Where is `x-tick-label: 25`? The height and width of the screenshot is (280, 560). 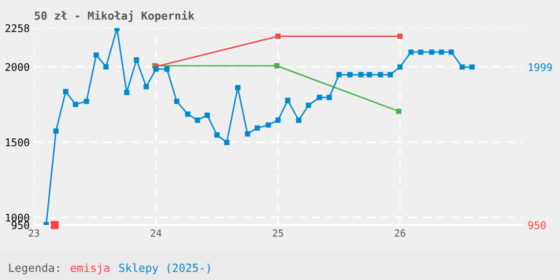
x-tick-label: 25 is located at coordinates (278, 233).